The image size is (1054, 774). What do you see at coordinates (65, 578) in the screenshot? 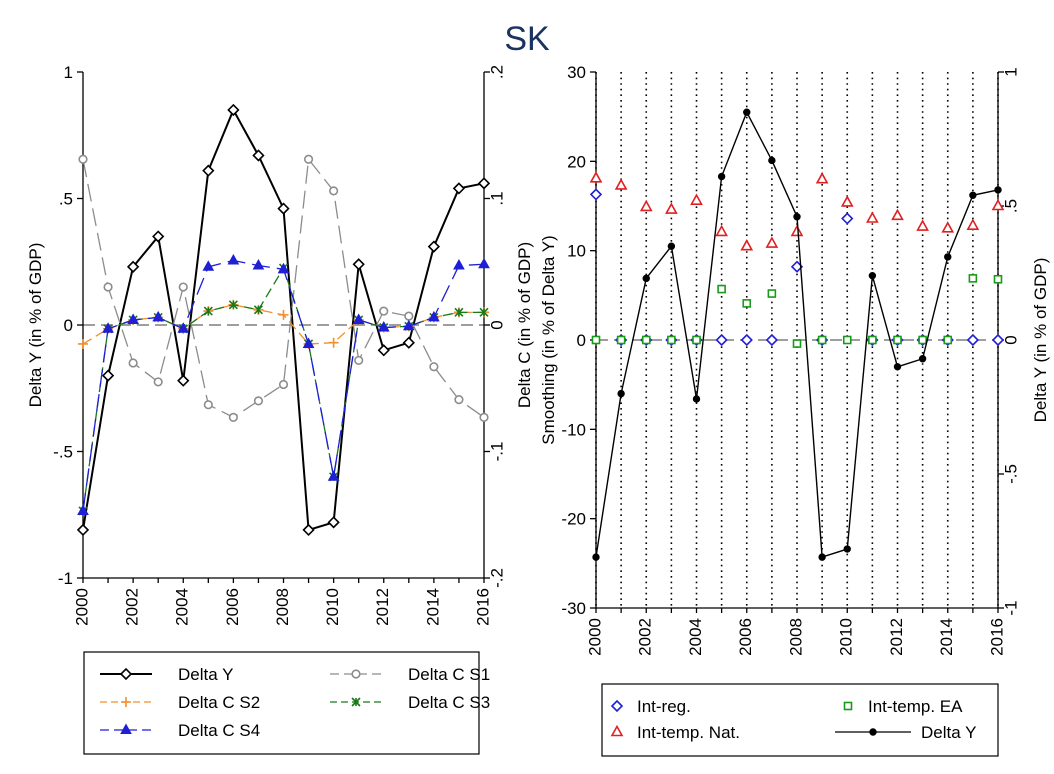
I see `left-y-tick-label: -1` at bounding box center [65, 578].